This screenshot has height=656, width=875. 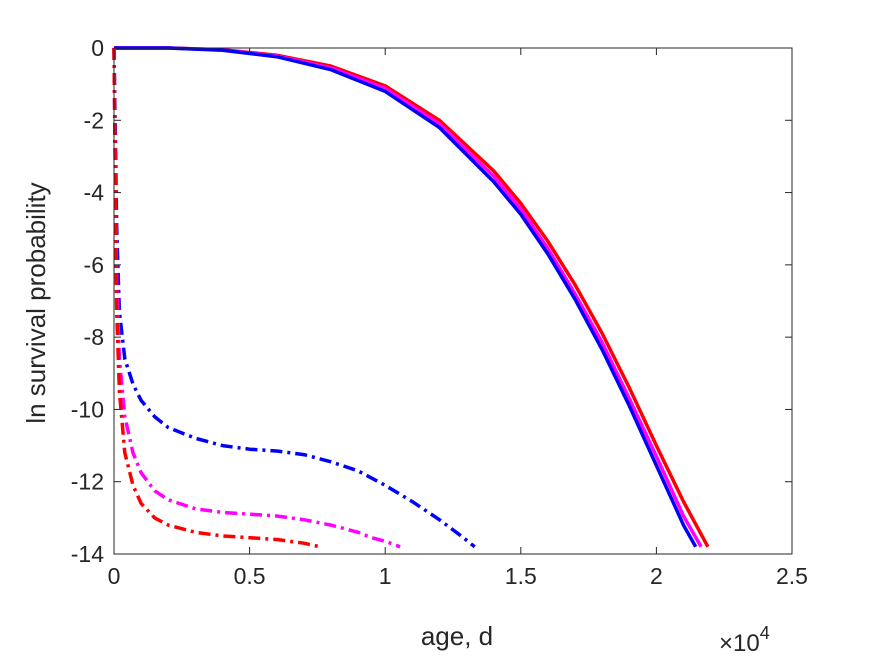 I want to click on y-tick-label: -14, so click(x=87, y=554).